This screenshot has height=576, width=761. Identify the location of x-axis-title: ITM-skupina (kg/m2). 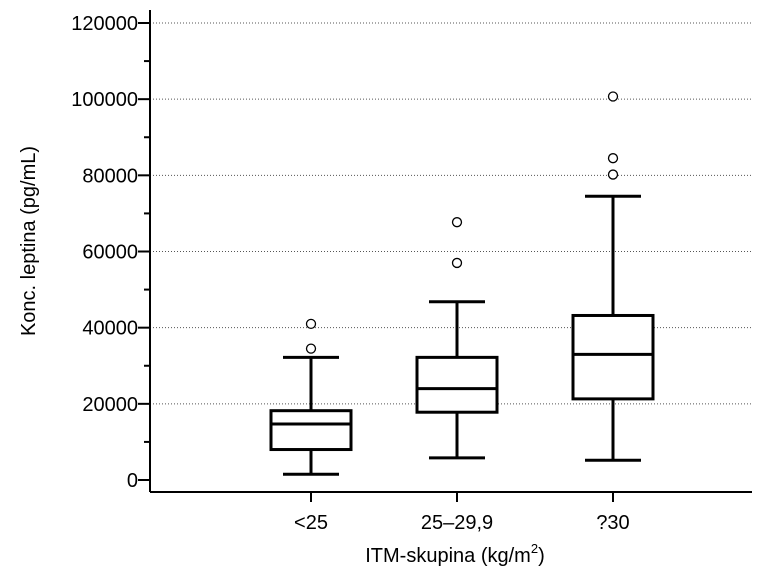
(455, 554).